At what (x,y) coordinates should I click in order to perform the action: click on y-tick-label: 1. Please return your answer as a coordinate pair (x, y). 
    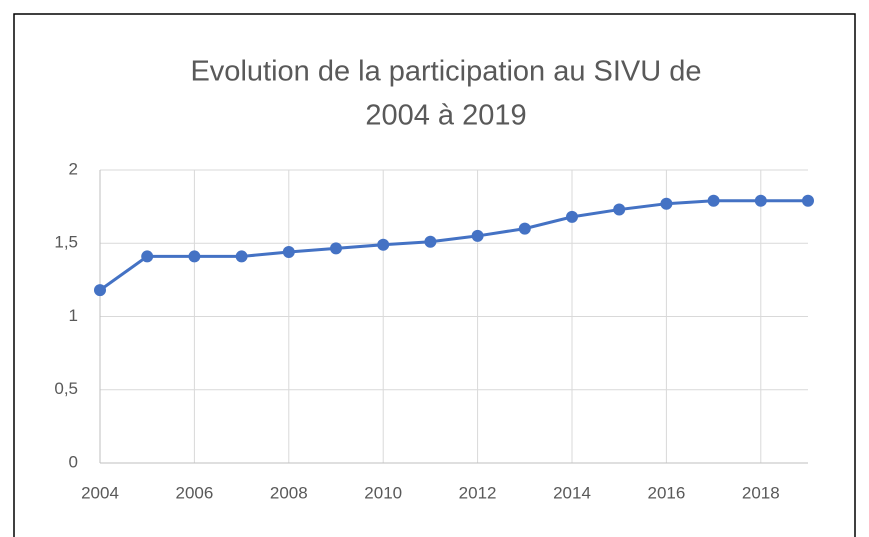
    Looking at the image, I should click on (73, 315).